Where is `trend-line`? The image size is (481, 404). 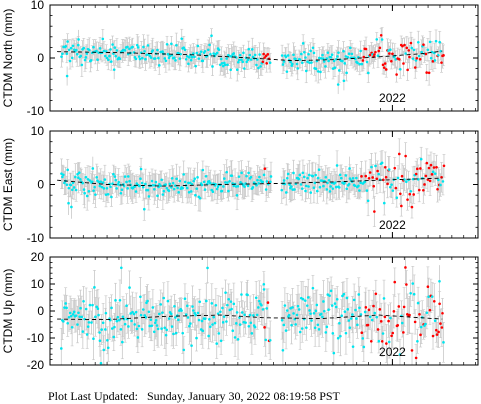 trend-line is located at coordinates (250, 317).